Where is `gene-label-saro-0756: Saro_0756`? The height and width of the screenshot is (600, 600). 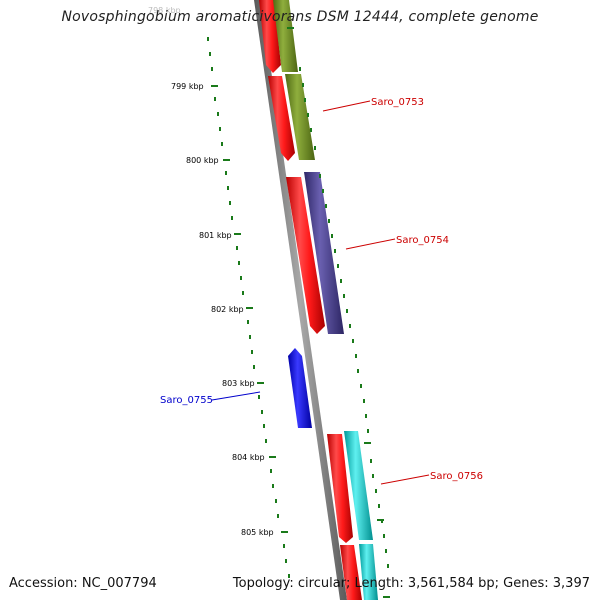 gene-label-saro-0756: Saro_0756 is located at coordinates (456, 476).